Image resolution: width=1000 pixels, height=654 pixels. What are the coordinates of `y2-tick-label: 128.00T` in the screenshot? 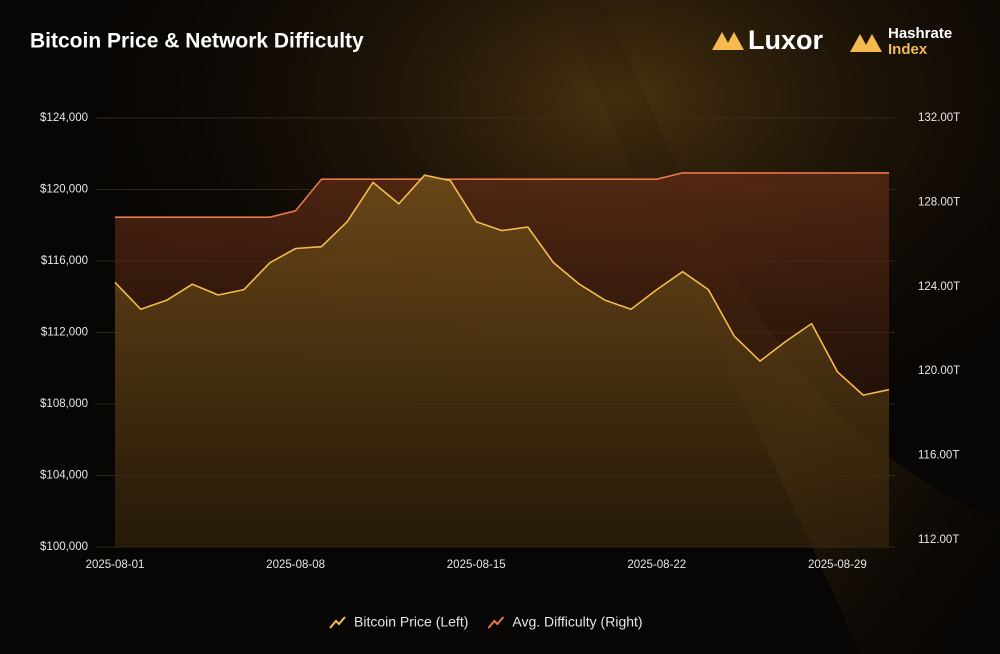 It's located at (939, 202).